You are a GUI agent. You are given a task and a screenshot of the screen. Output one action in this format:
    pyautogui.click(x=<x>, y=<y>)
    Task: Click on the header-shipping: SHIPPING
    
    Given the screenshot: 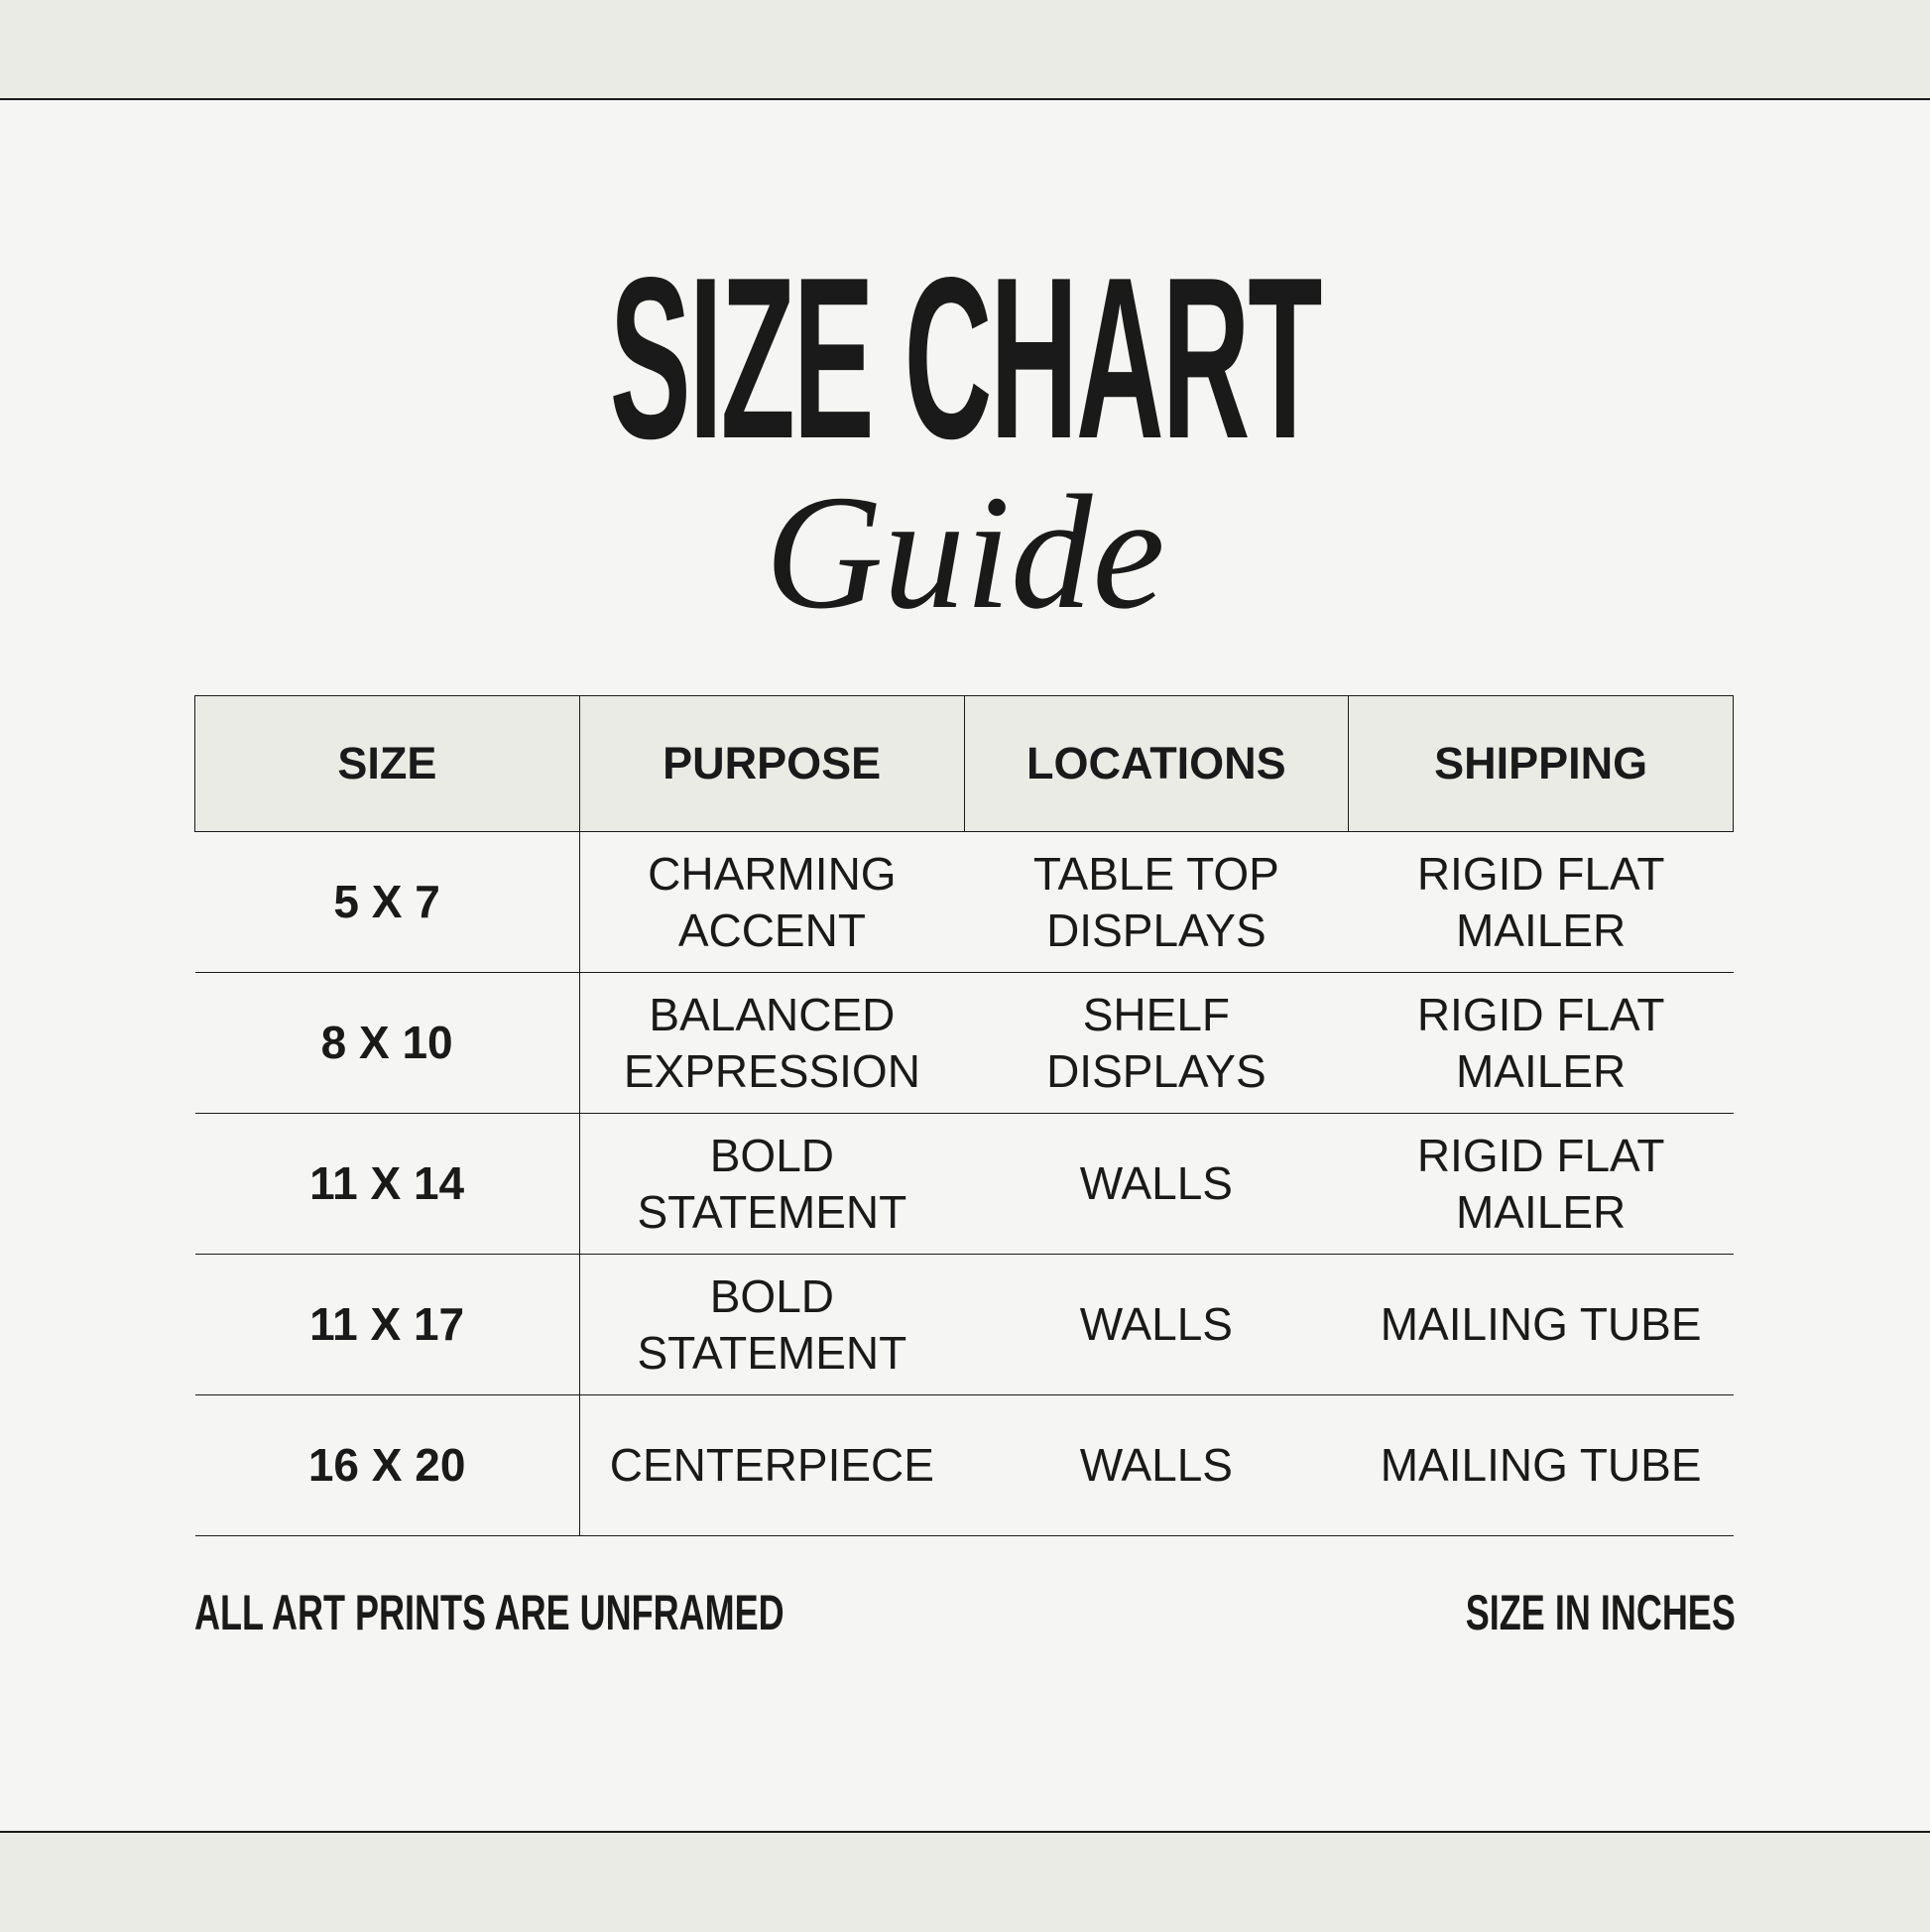 What is the action you would take?
    pyautogui.click(x=1541, y=763)
    